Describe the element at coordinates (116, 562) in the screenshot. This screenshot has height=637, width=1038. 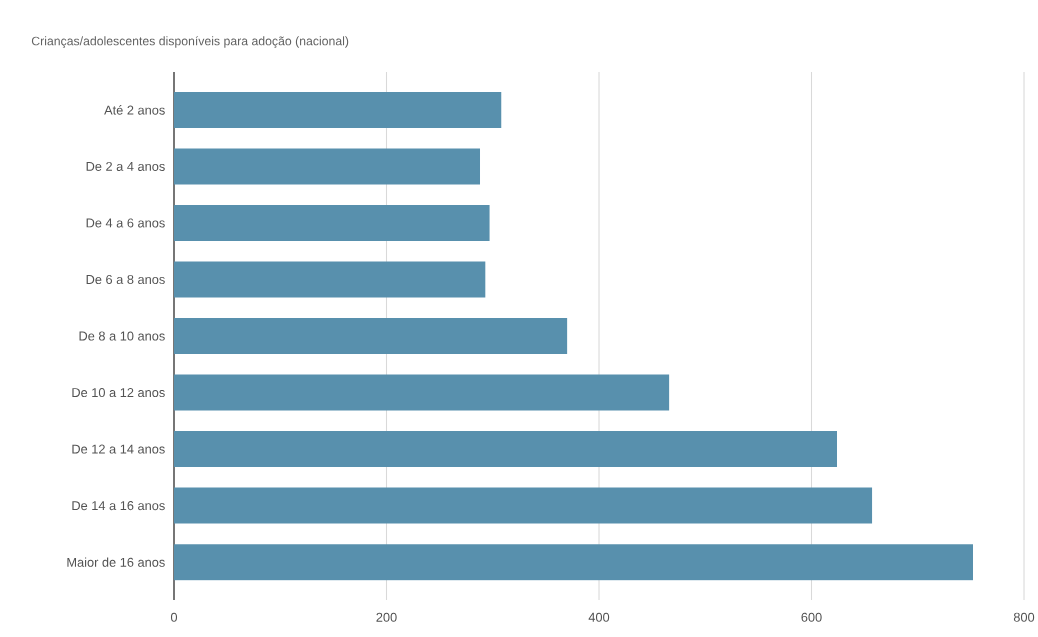
I see `y-tick-label: Maior de 16 anos` at that location.